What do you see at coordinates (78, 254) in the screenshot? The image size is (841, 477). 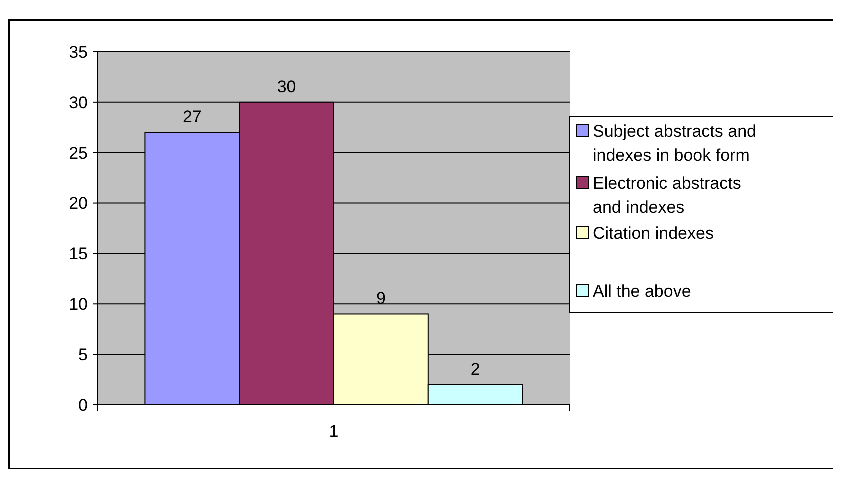 I see `y-tick-label: 15` at bounding box center [78, 254].